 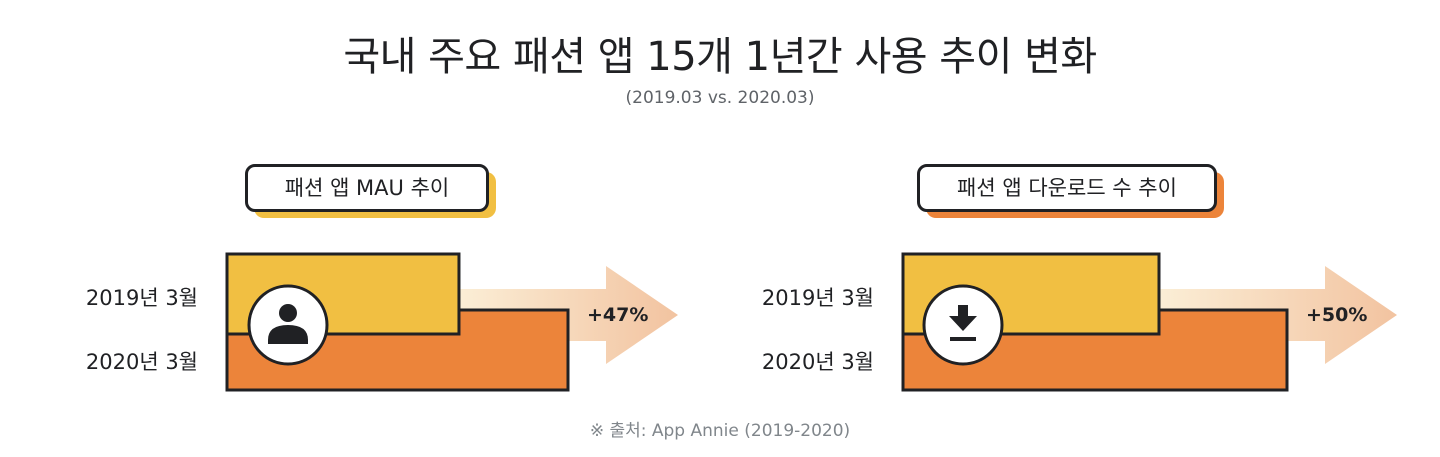 What do you see at coordinates (963, 325) in the screenshot?
I see `download-icon` at bounding box center [963, 325].